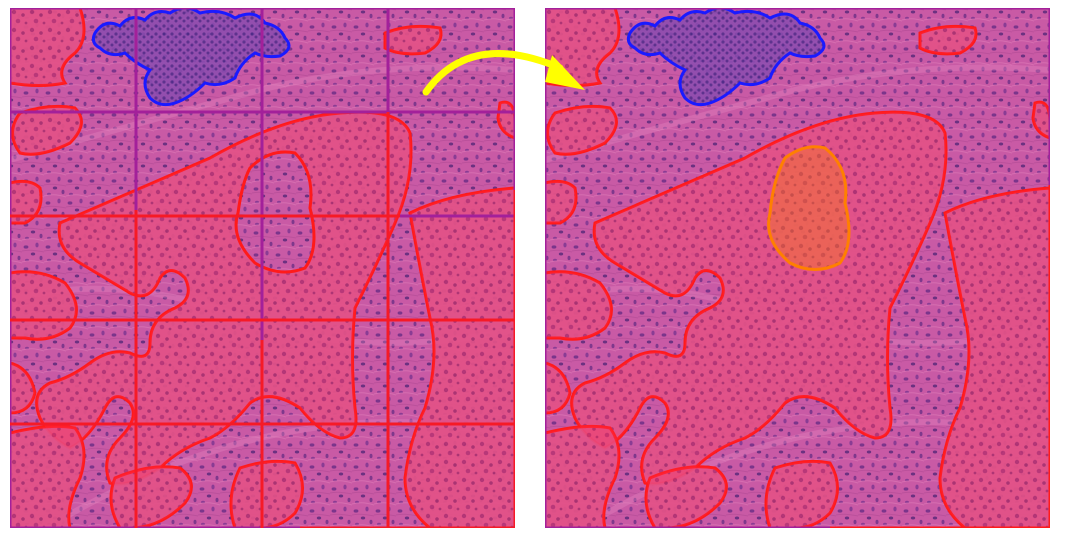 The width and height of the screenshot is (1065, 540). I want to click on arrow-shaft, so click(493, 73).